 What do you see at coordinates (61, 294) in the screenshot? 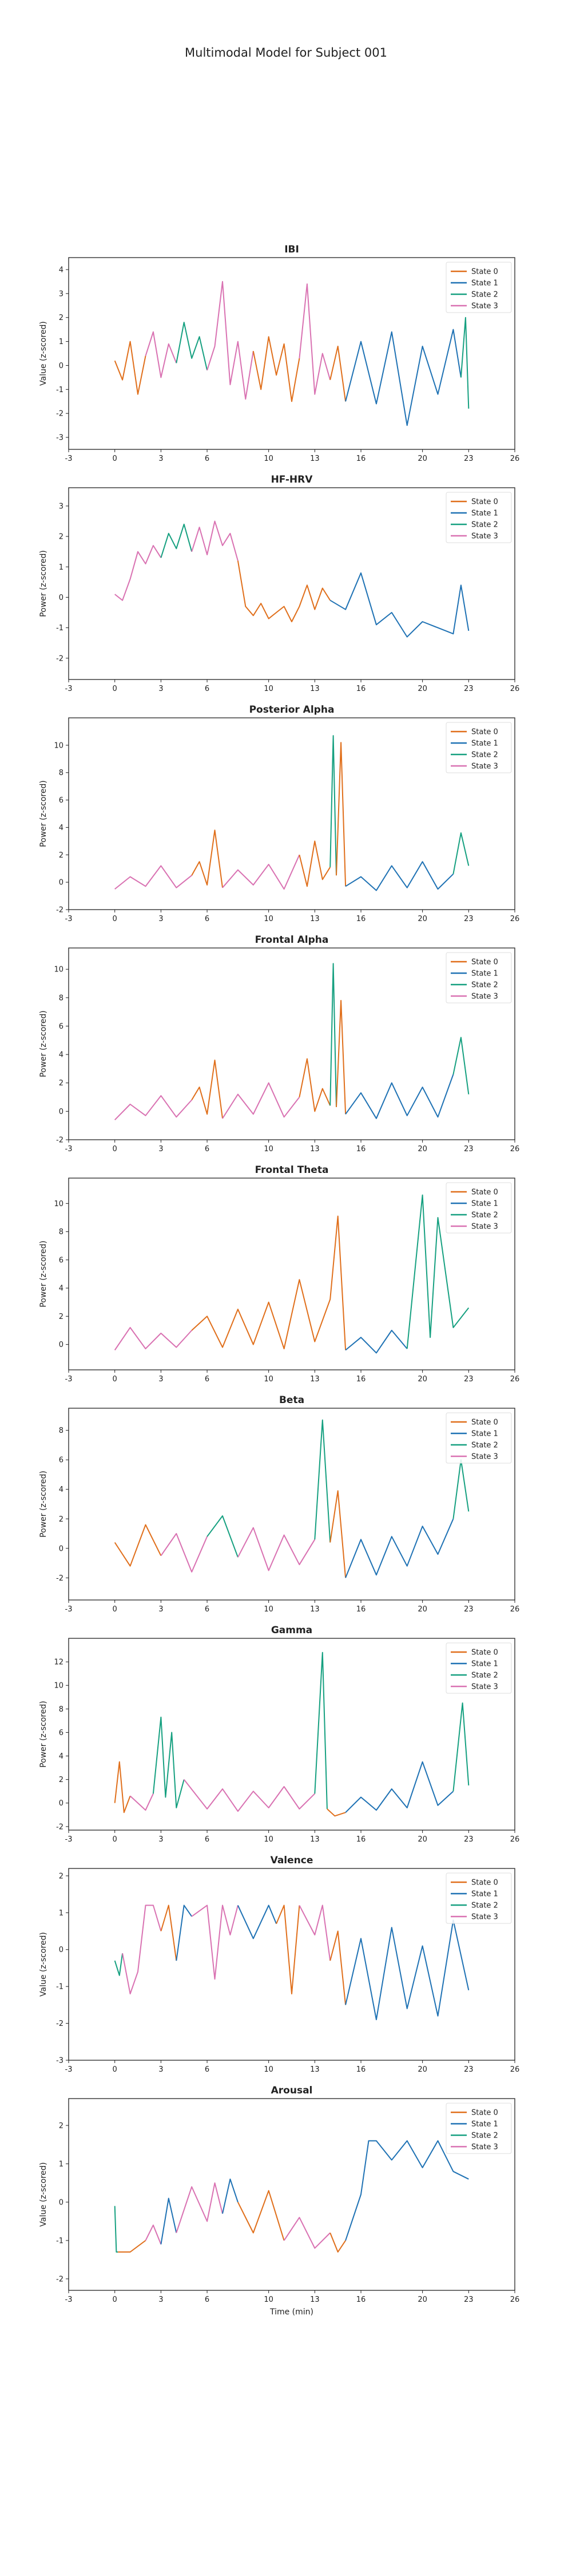
I see `y-tick-label: 3` at bounding box center [61, 294].